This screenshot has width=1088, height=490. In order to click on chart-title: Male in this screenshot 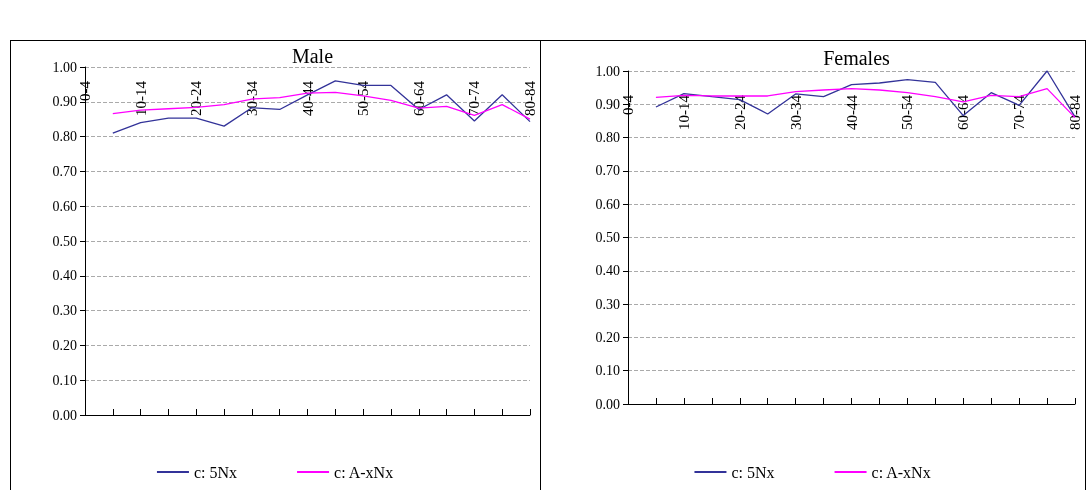, I will do `click(312, 56)`.